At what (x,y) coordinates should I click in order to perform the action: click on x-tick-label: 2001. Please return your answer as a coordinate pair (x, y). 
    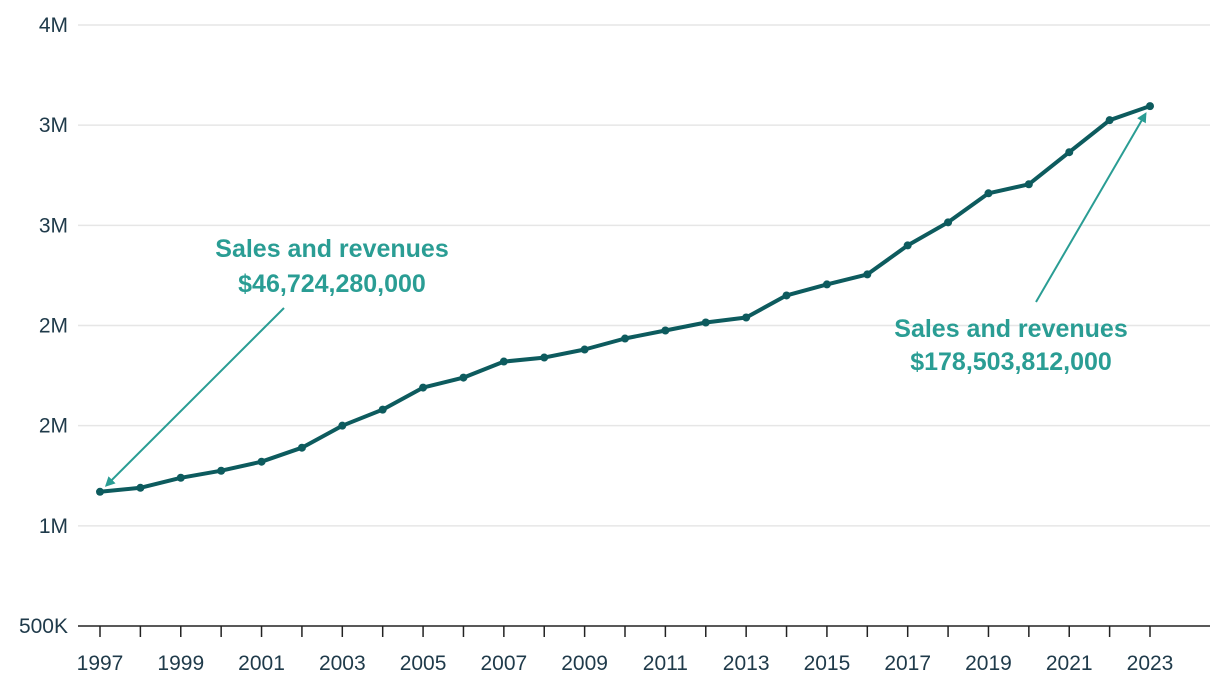
    Looking at the image, I should click on (261, 663).